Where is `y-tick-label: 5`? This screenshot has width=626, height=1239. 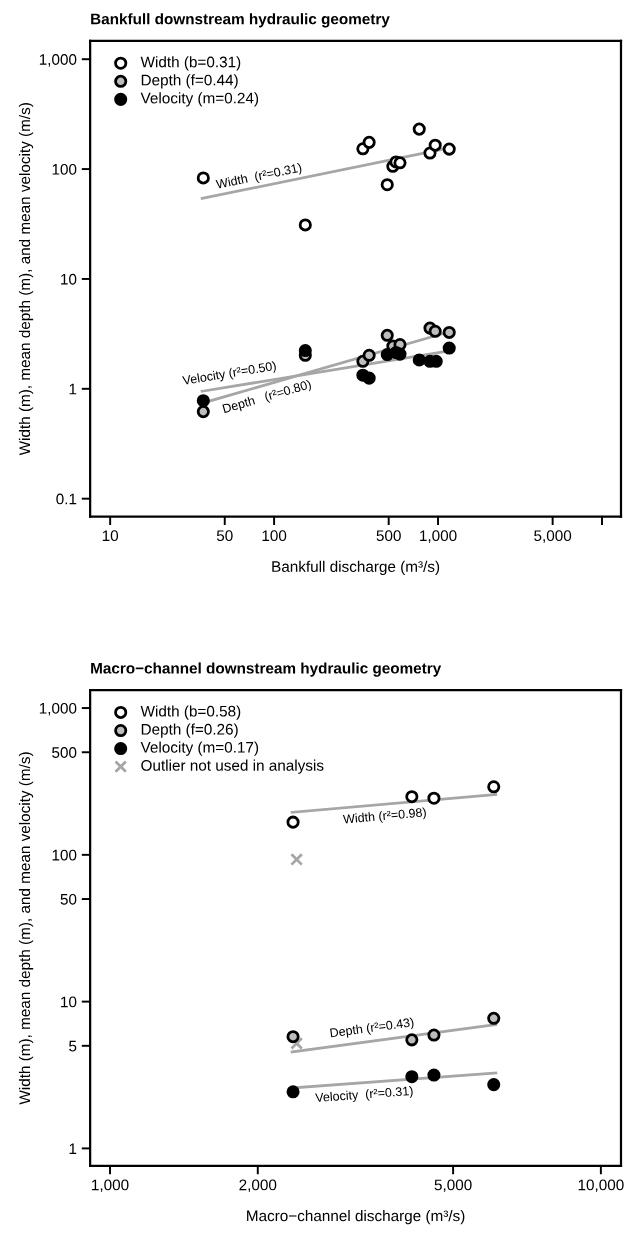
y-tick-label: 5 is located at coordinates (73, 1046).